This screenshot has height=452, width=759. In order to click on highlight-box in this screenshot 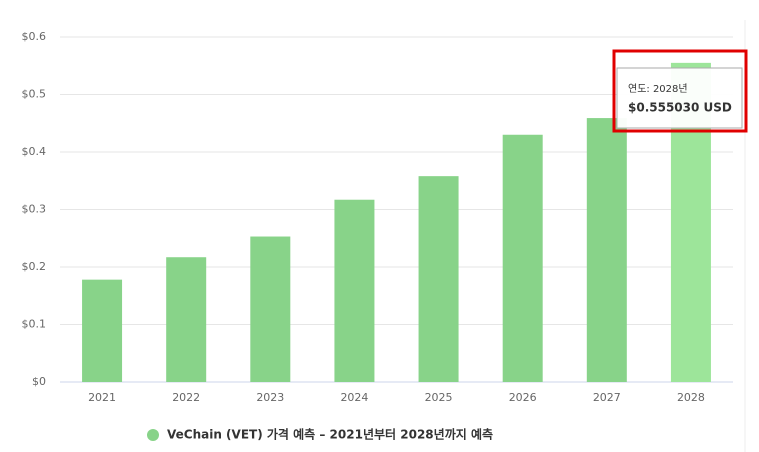, I will do `click(680, 91)`.